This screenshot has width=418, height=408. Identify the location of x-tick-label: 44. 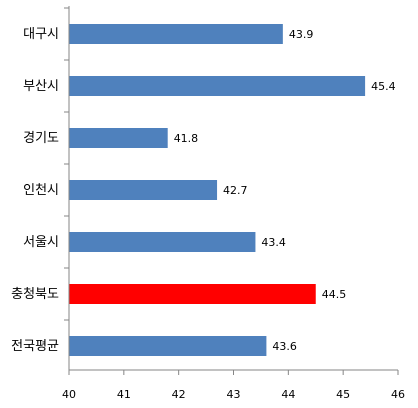
(288, 394).